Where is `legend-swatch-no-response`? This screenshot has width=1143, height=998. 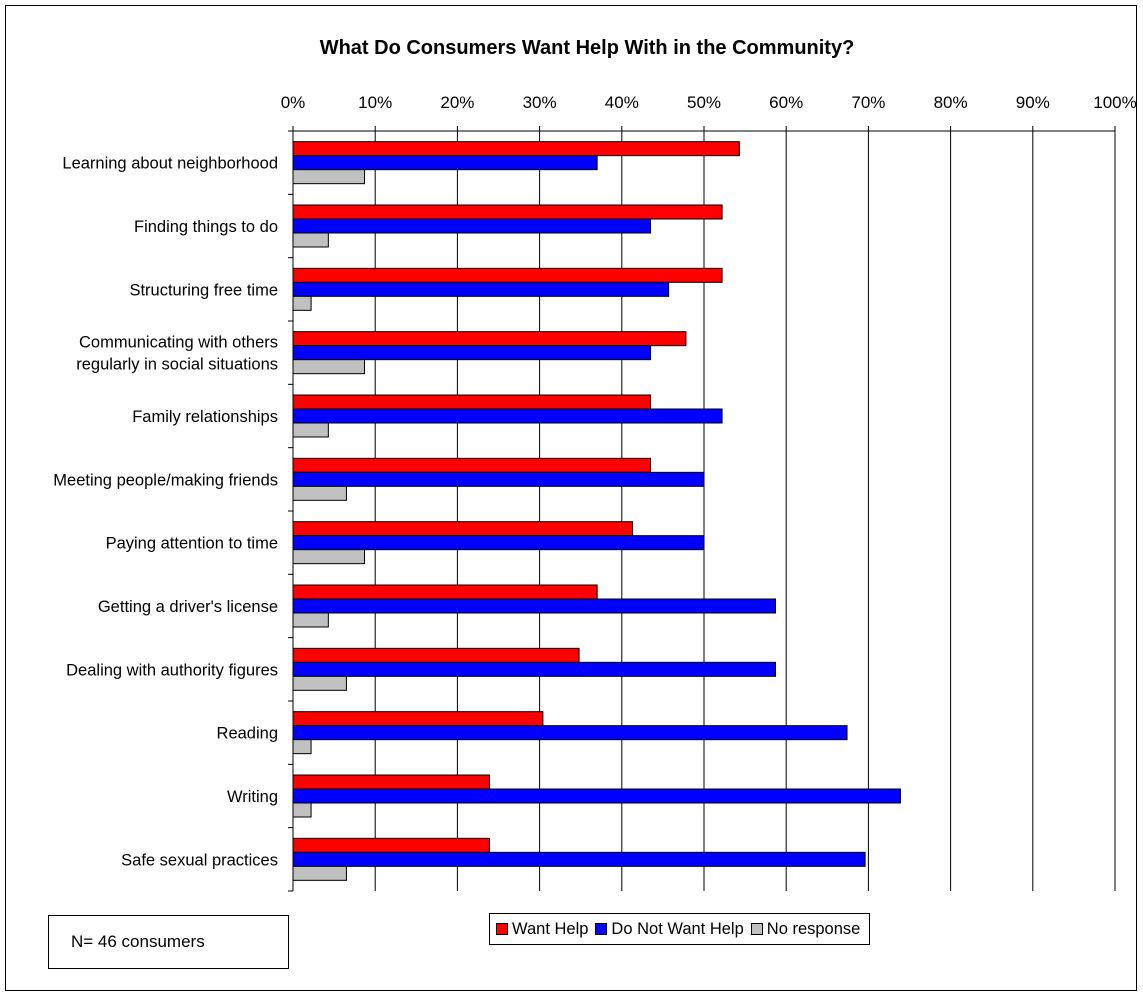 legend-swatch-no-response is located at coordinates (756, 929).